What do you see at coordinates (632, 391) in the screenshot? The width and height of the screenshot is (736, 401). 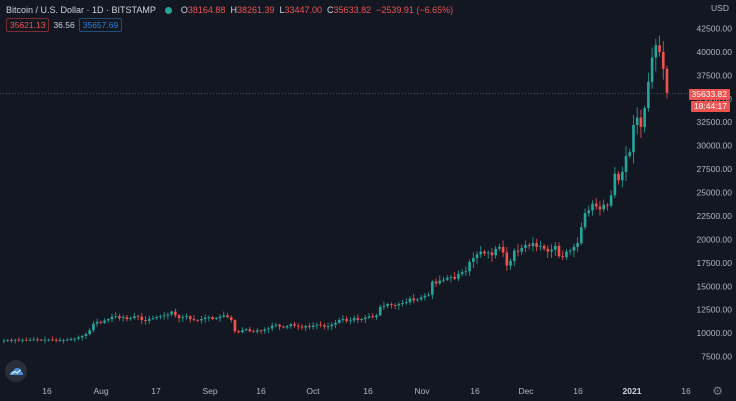 I see `x-tick-label: 2021` at bounding box center [632, 391].